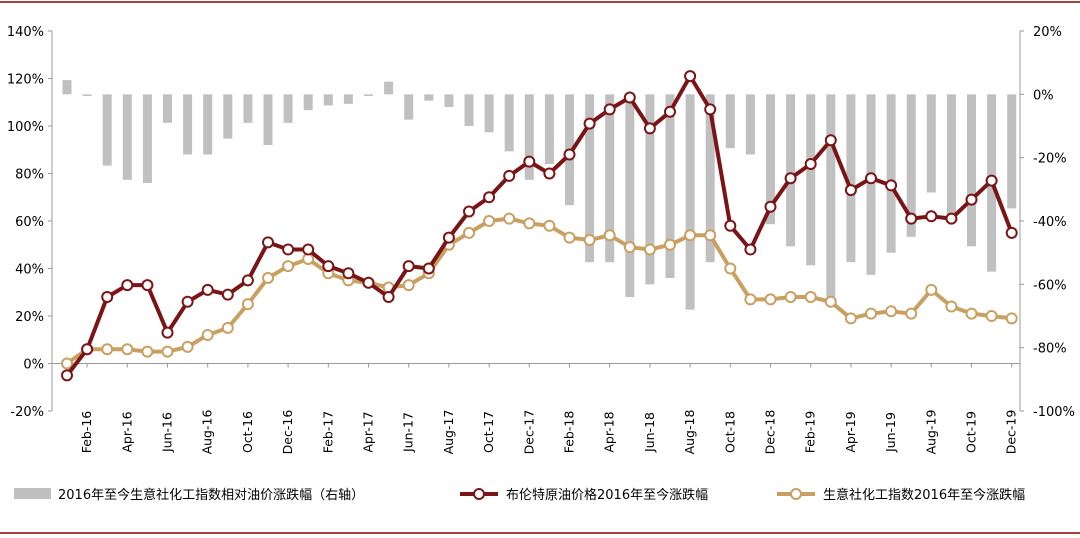 Image resolution: width=1080 pixels, height=538 pixels. What do you see at coordinates (649, 432) in the screenshot?
I see `x-axis-tick-label: Jun-18` at bounding box center [649, 432].